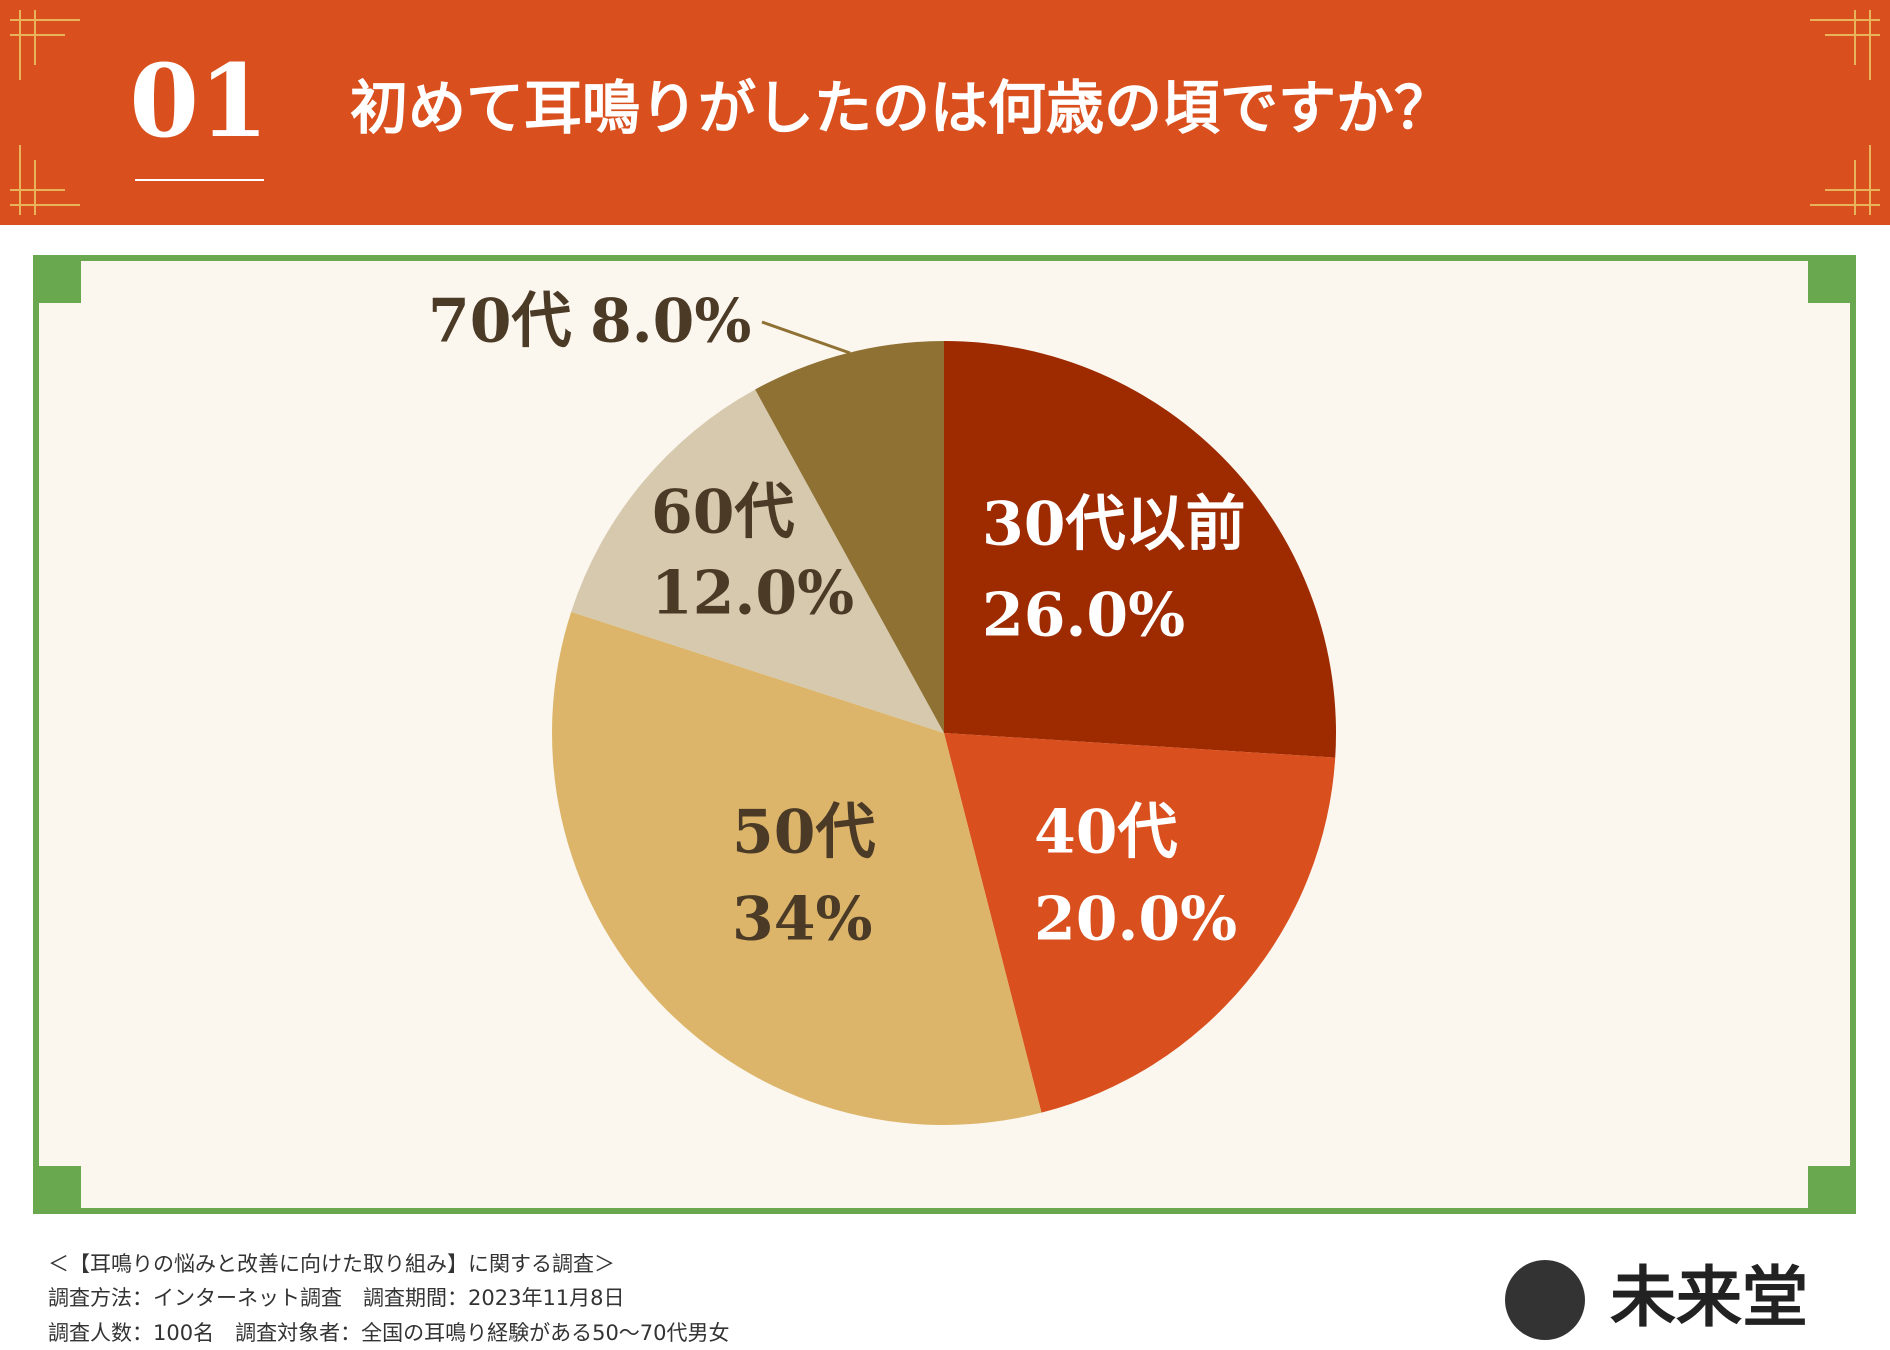 The height and width of the screenshot is (1350, 1890). What do you see at coordinates (670, 322) in the screenshot?
I see `slice-value-label: 8.0%` at bounding box center [670, 322].